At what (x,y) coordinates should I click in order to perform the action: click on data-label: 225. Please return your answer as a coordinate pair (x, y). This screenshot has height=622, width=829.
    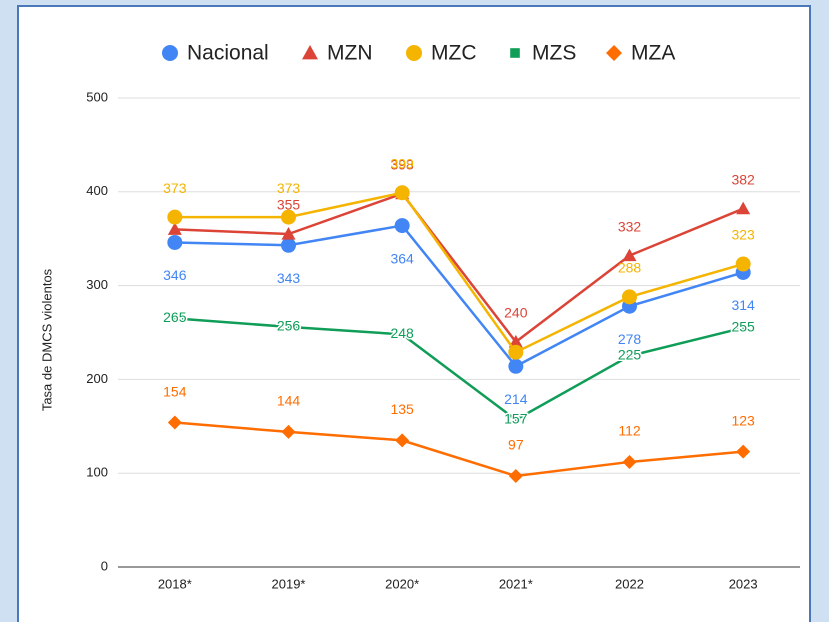
    Looking at the image, I should click on (630, 355).